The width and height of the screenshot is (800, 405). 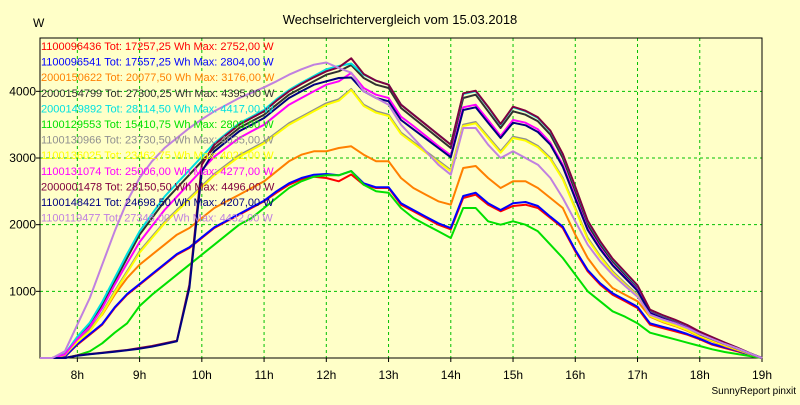 What do you see at coordinates (77, 375) in the screenshot?
I see `x-tick-label: 8h` at bounding box center [77, 375].